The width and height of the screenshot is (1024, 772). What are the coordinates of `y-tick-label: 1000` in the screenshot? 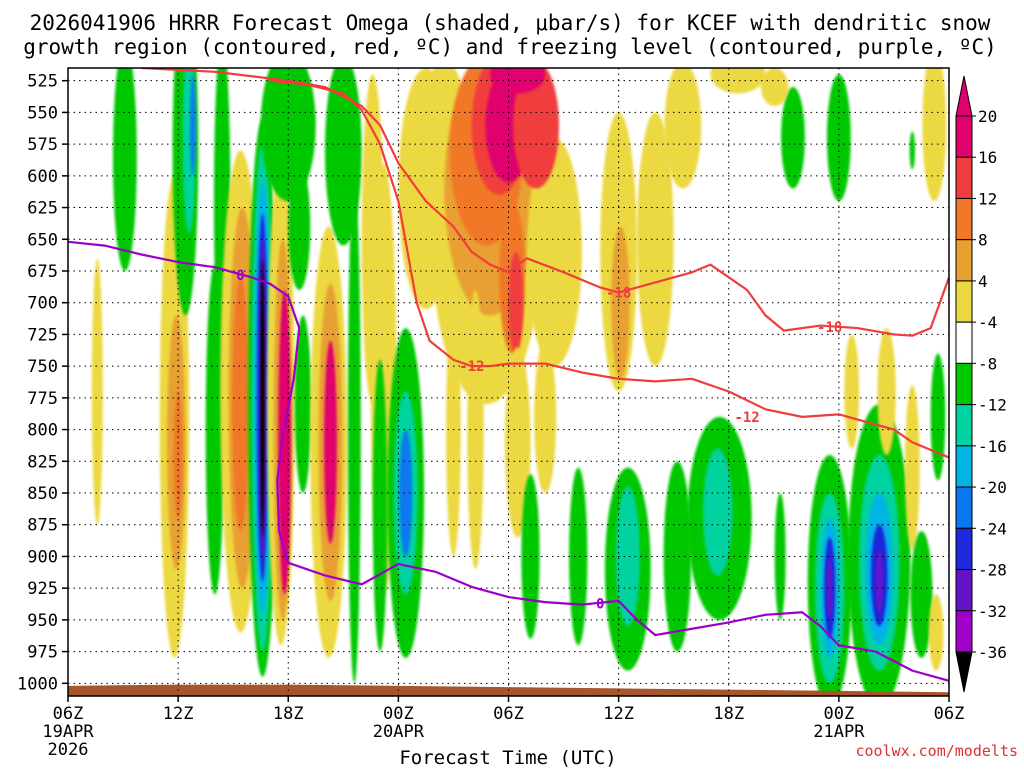 It's located at (37, 684).